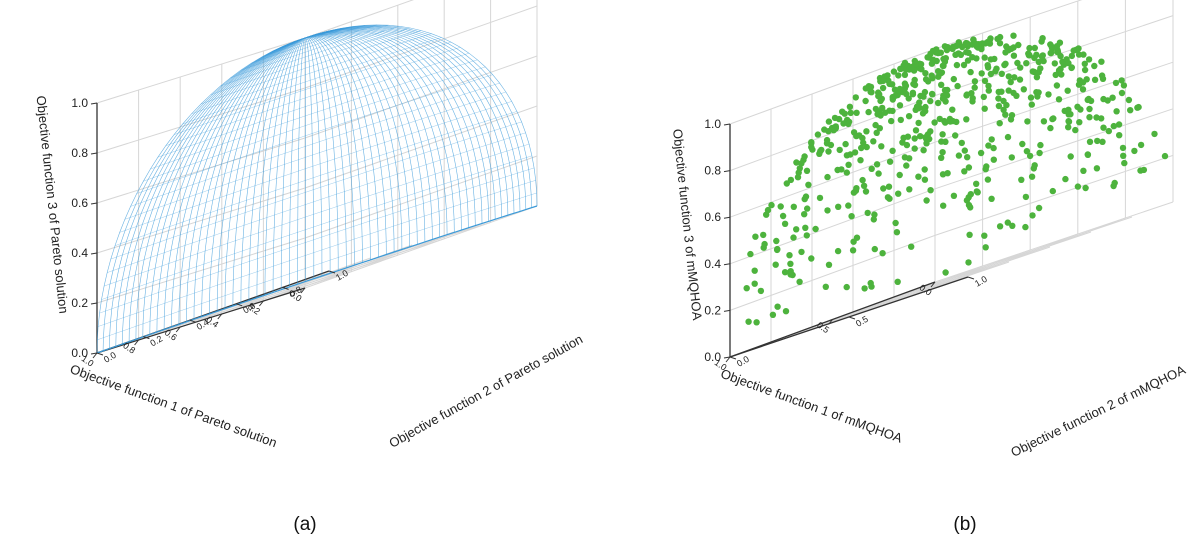 The image size is (1200, 537). I want to click on z-axis-title-a: Objective function 3 of Pareto solution, so click(53, 204).